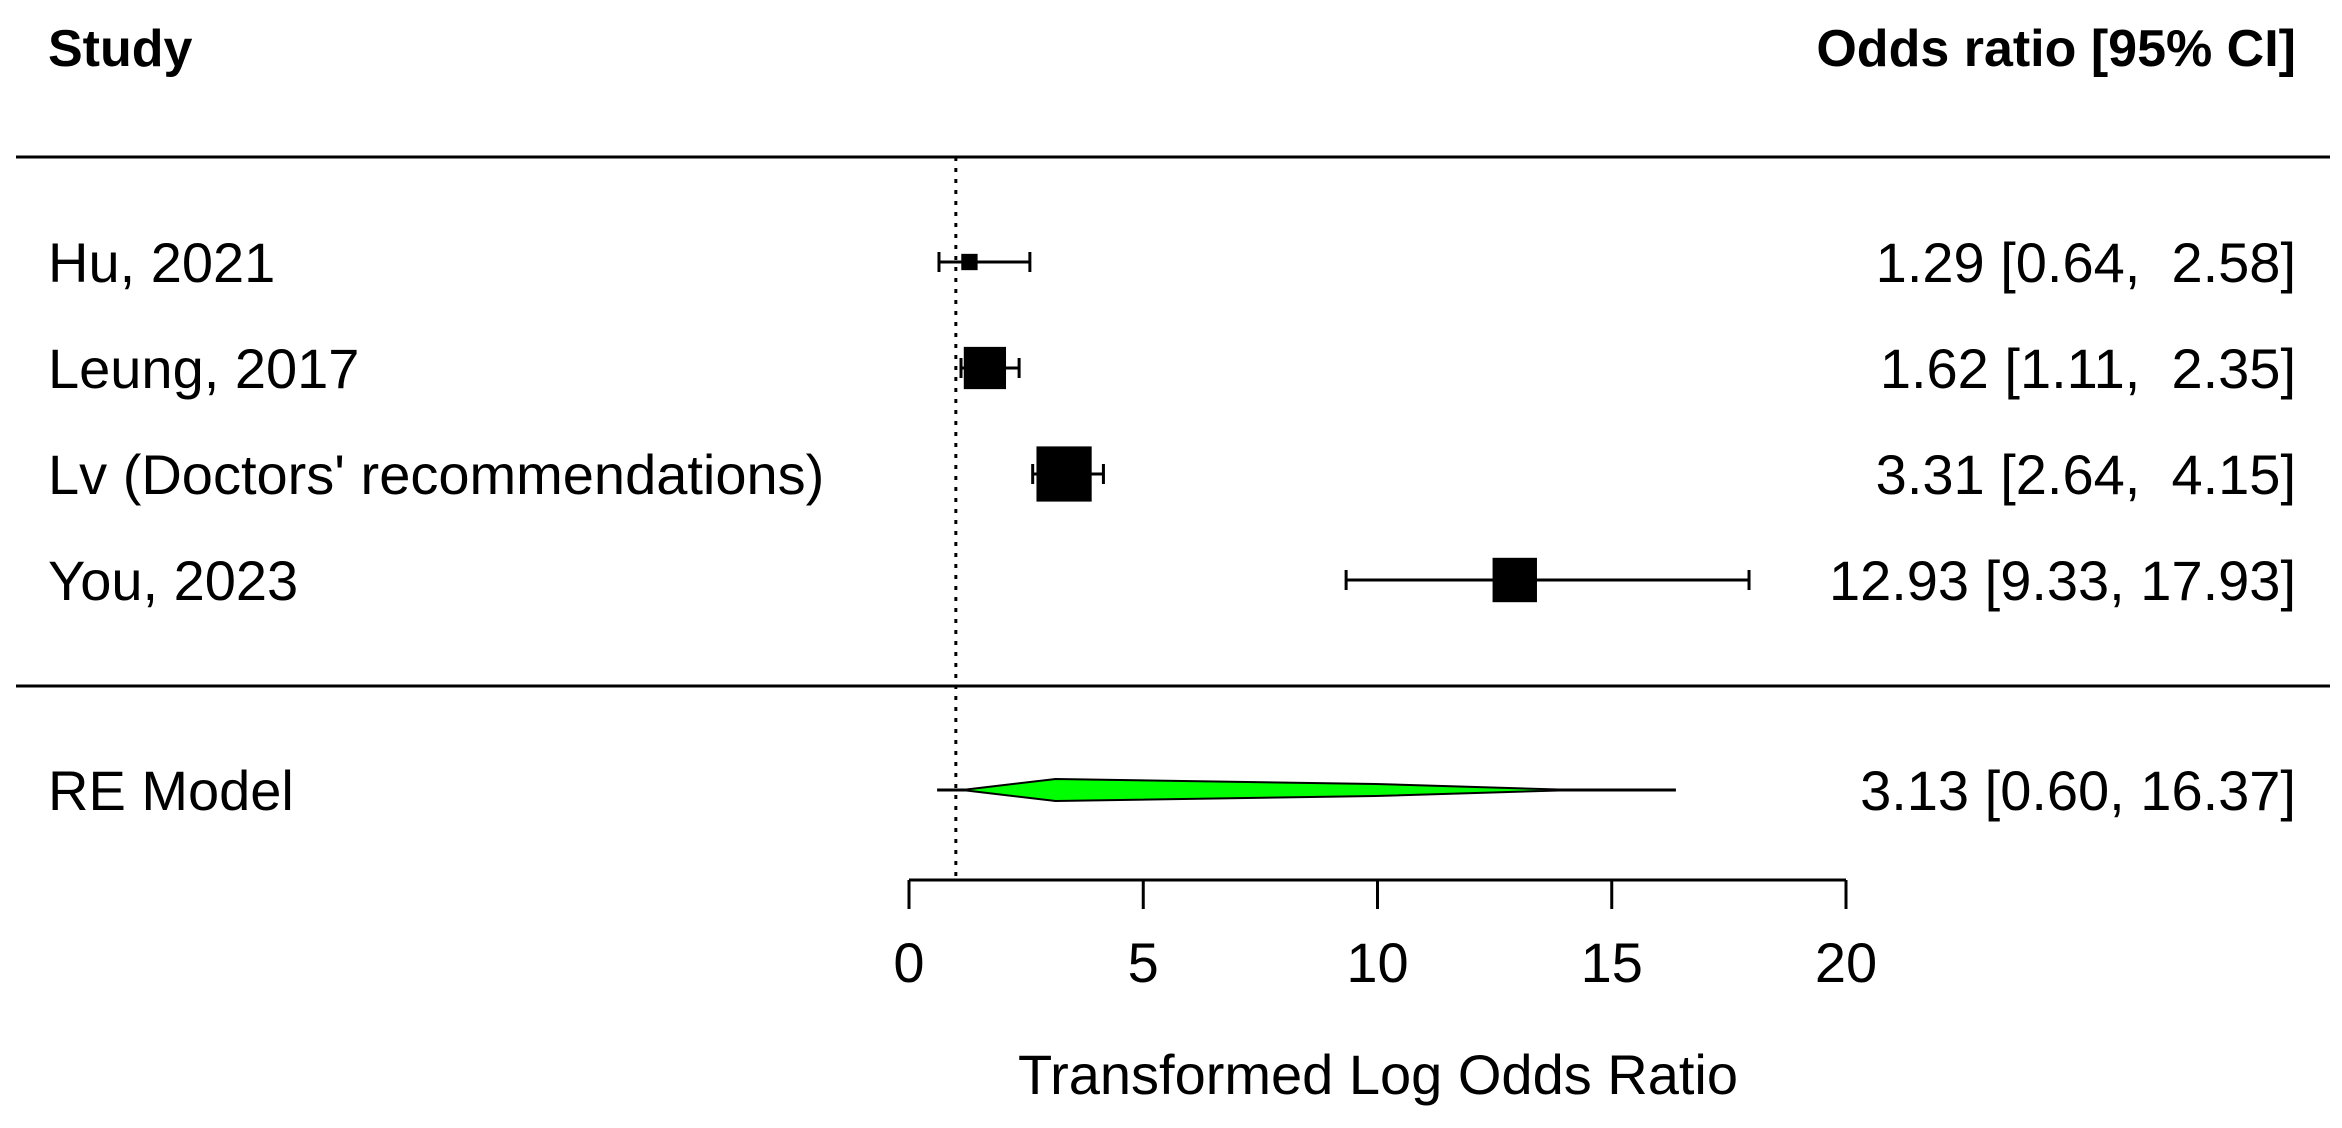 This screenshot has height=1128, width=2342. I want to click on x-tick-label: 0, so click(908, 962).